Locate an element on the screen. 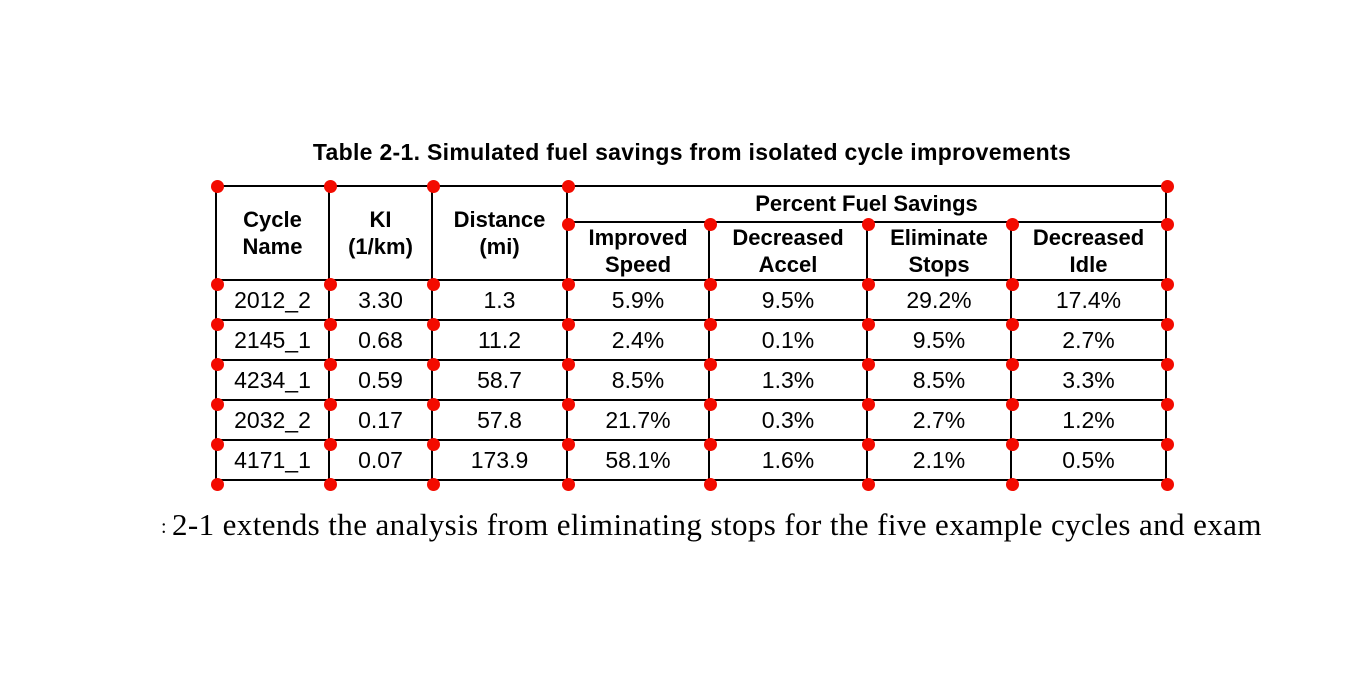  cell-eliminate-stops: 2.1% is located at coordinates (939, 460).